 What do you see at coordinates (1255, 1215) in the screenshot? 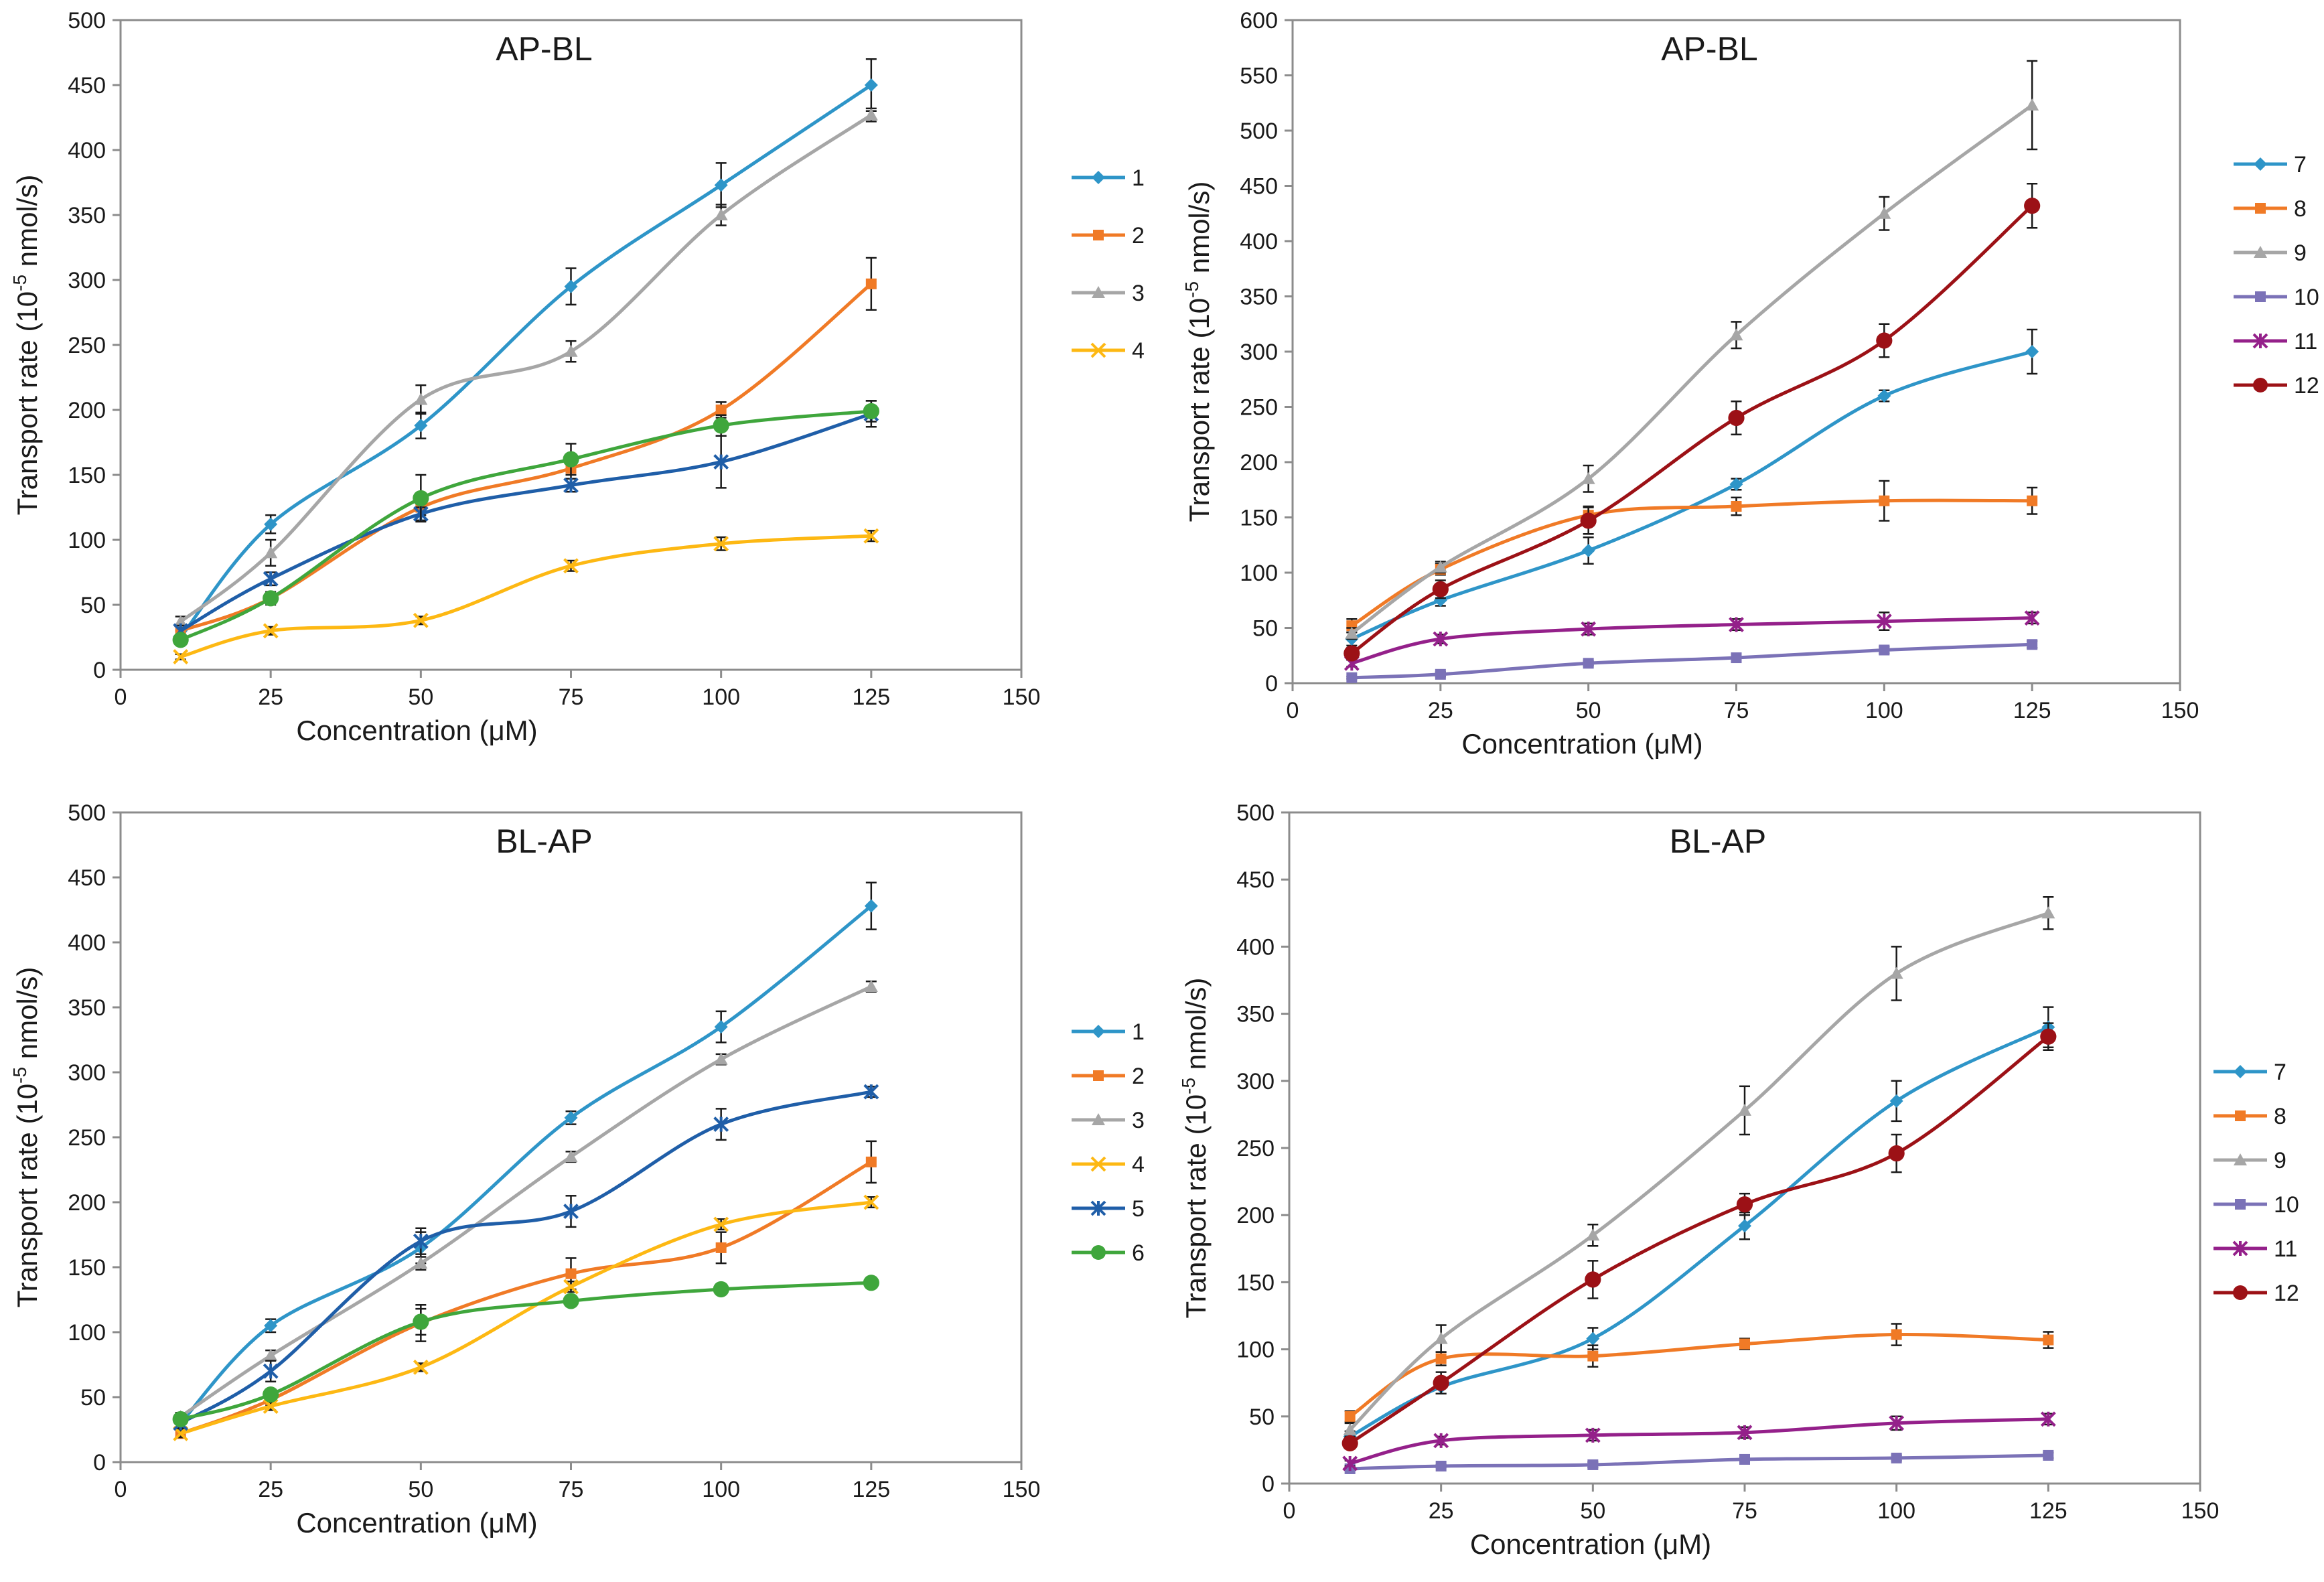
I see `y-tick-label: 200` at bounding box center [1255, 1215].